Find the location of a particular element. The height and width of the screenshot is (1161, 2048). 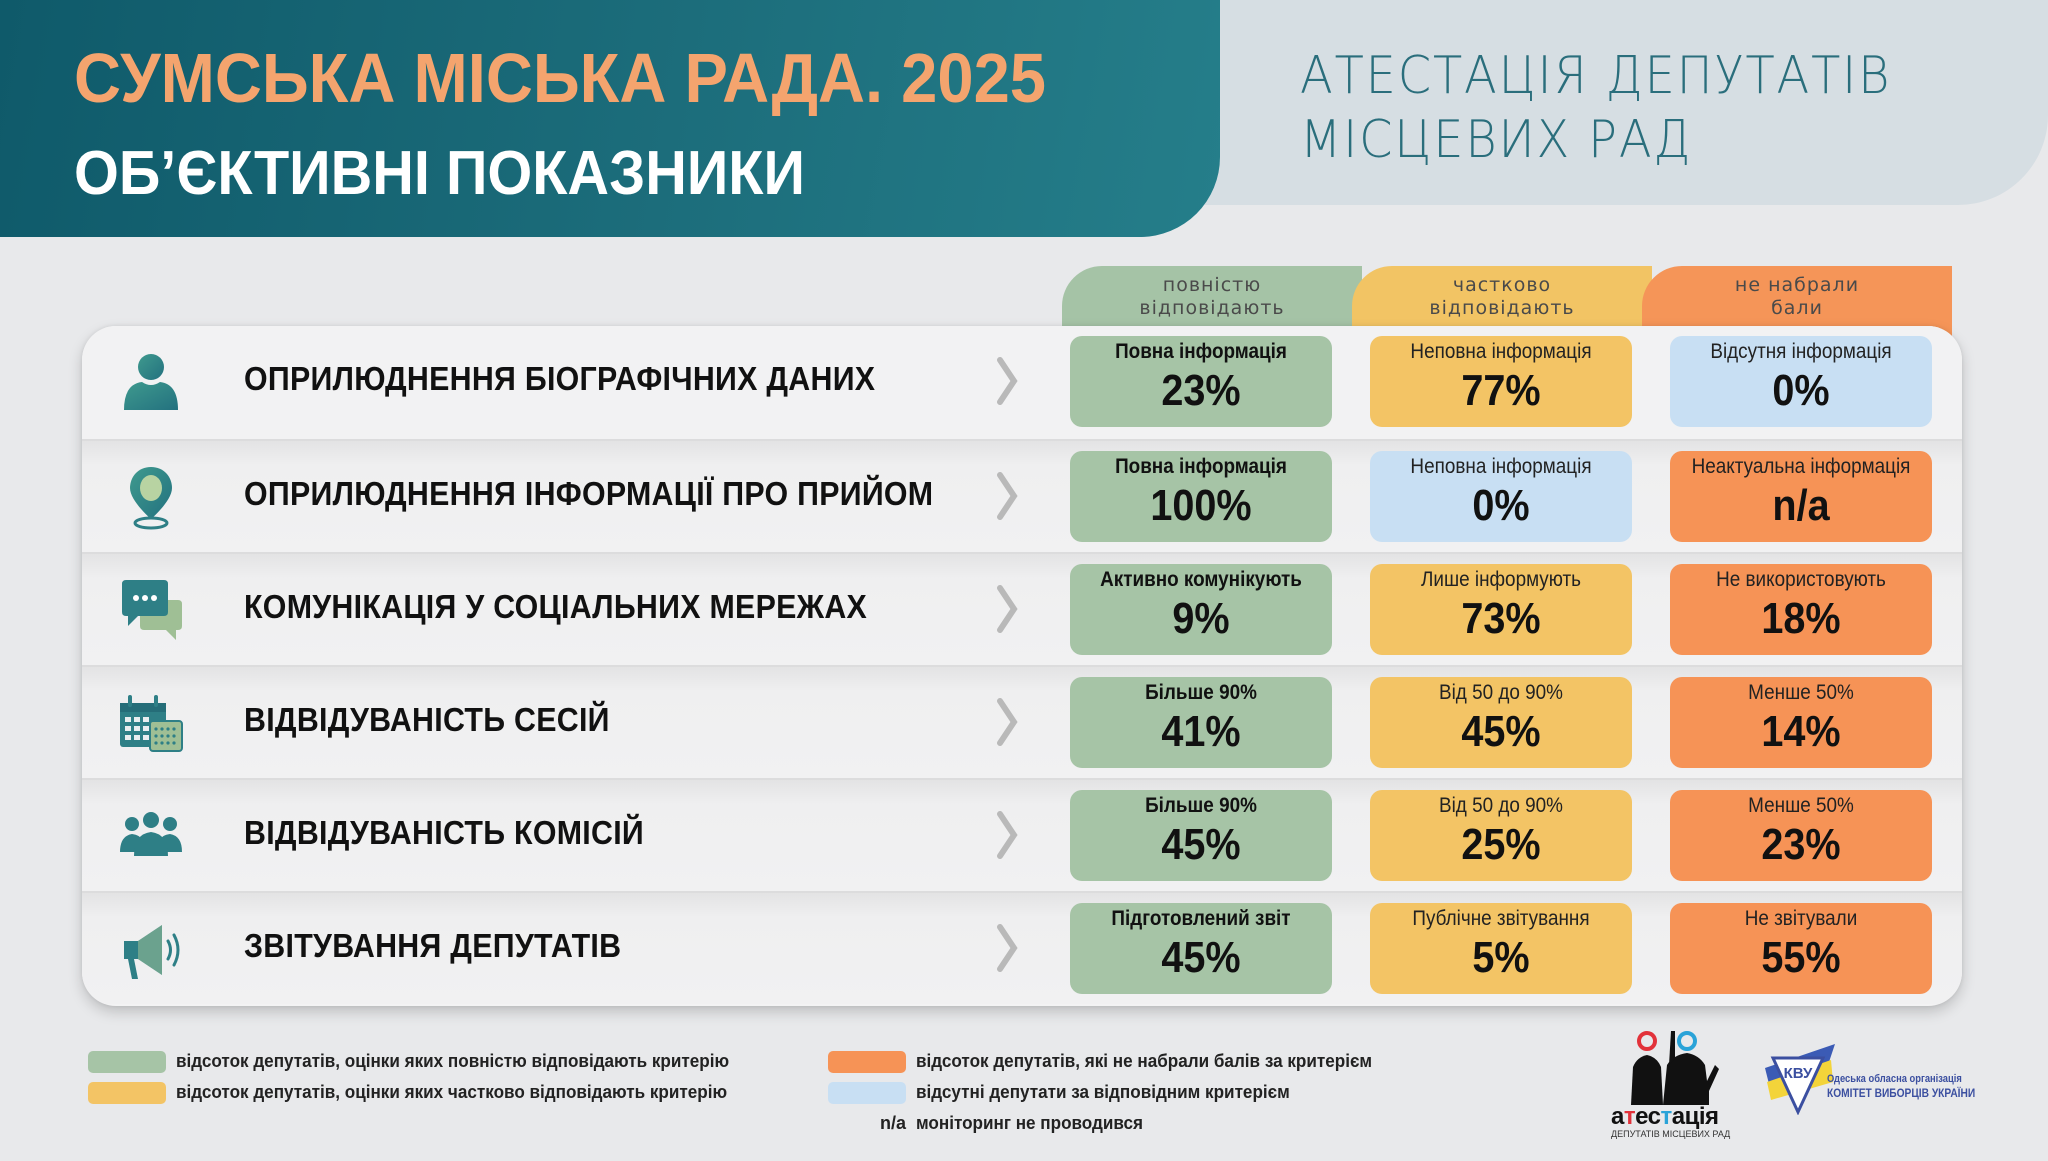

cell-title: Активно комунікують is located at coordinates (1201, 579).